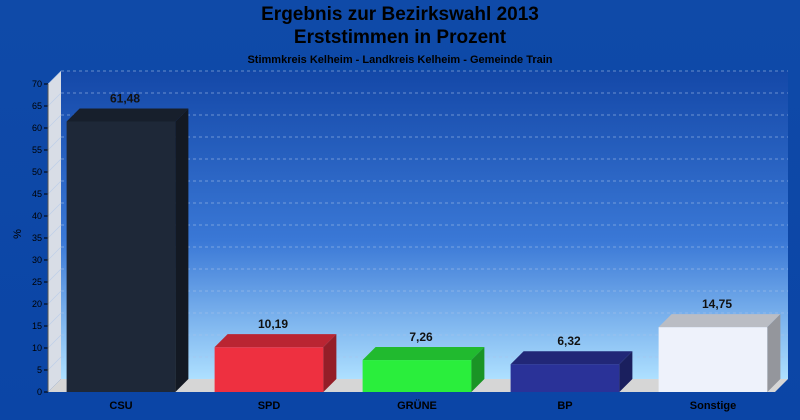 This screenshot has width=800, height=420. Describe the element at coordinates (37, 194) in the screenshot. I see `y-tick-label: 45` at that location.